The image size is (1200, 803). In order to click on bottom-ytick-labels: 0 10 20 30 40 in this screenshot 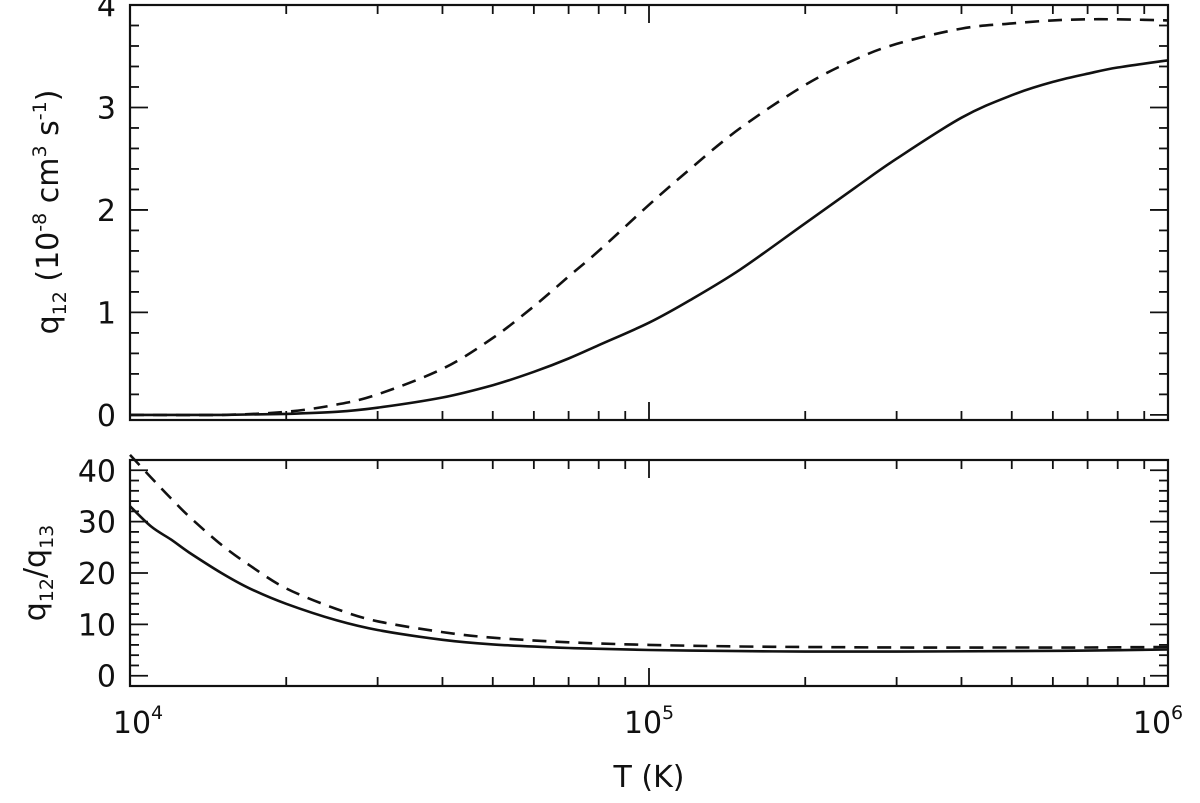, I will do `click(97, 574)`.